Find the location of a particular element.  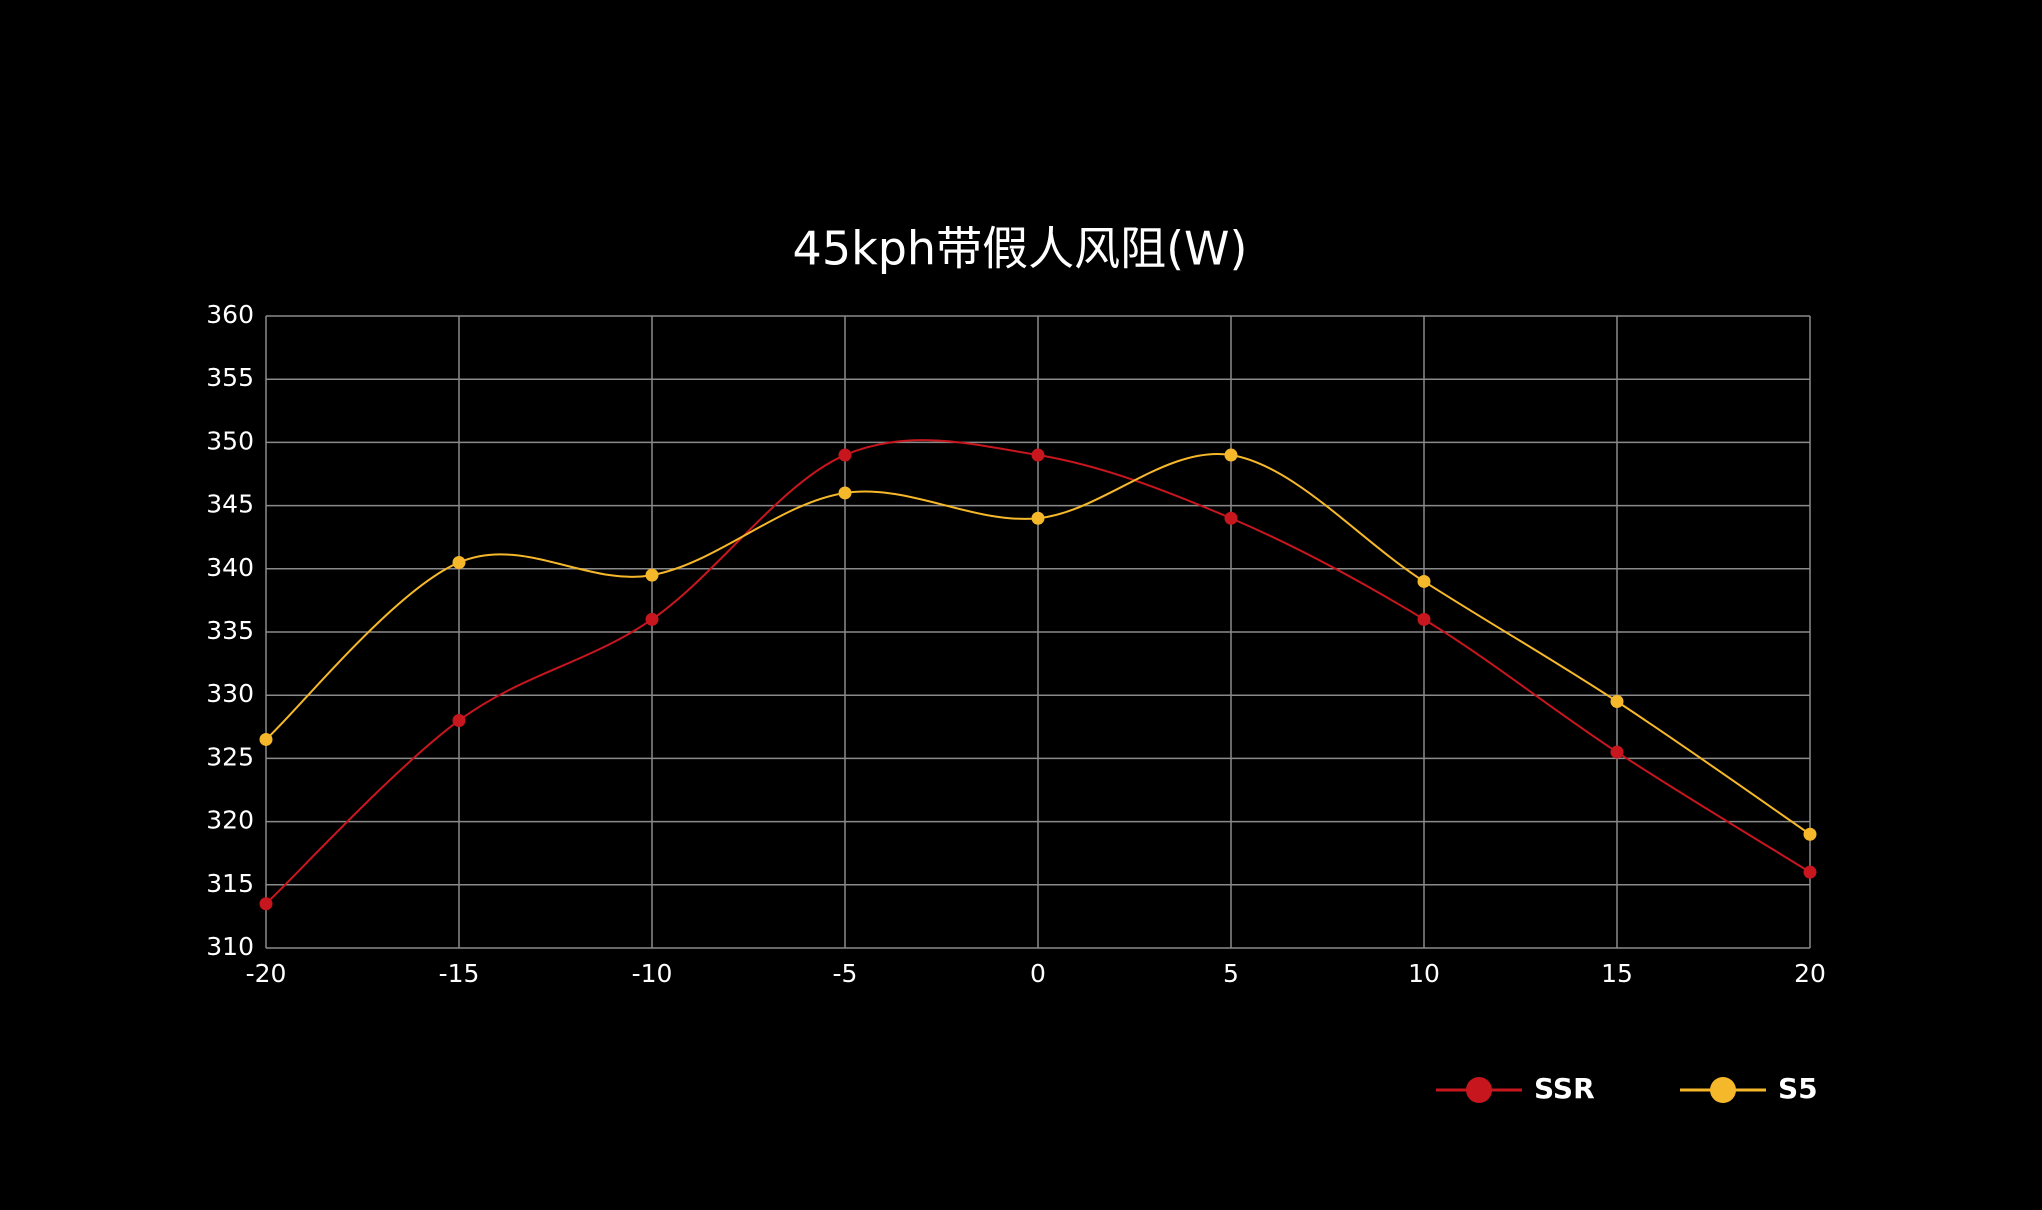

y-tick-label: 355 is located at coordinates (230, 377).